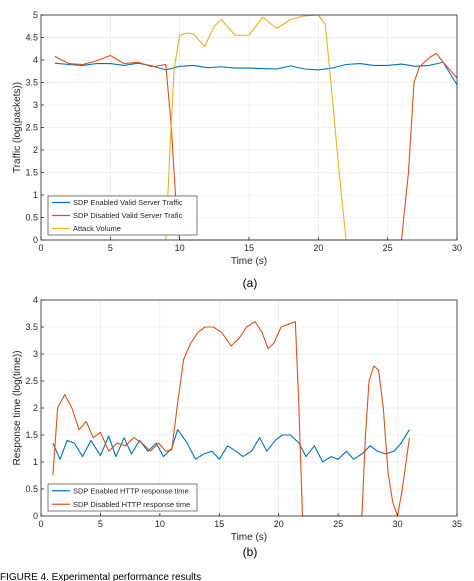 The height and width of the screenshot is (581, 474). Describe the element at coordinates (35, 408) in the screenshot. I see `chart-b-ytick-label-4: 2` at that location.